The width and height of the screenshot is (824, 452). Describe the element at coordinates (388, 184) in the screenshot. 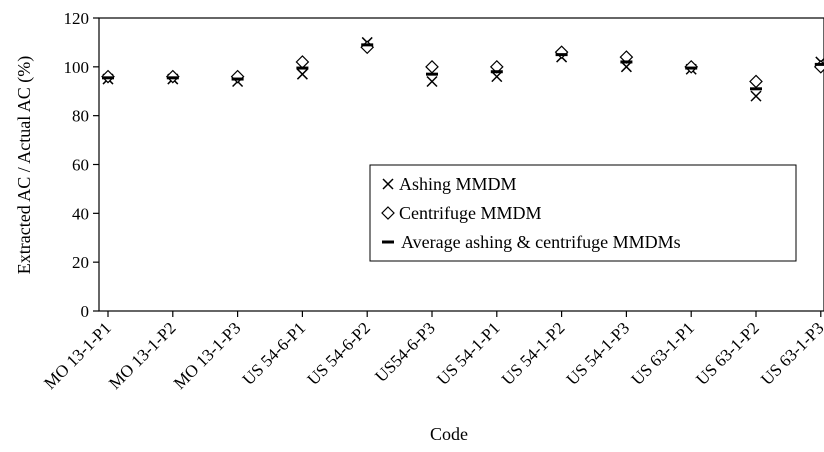

I see `legend-marker-ashing` at that location.